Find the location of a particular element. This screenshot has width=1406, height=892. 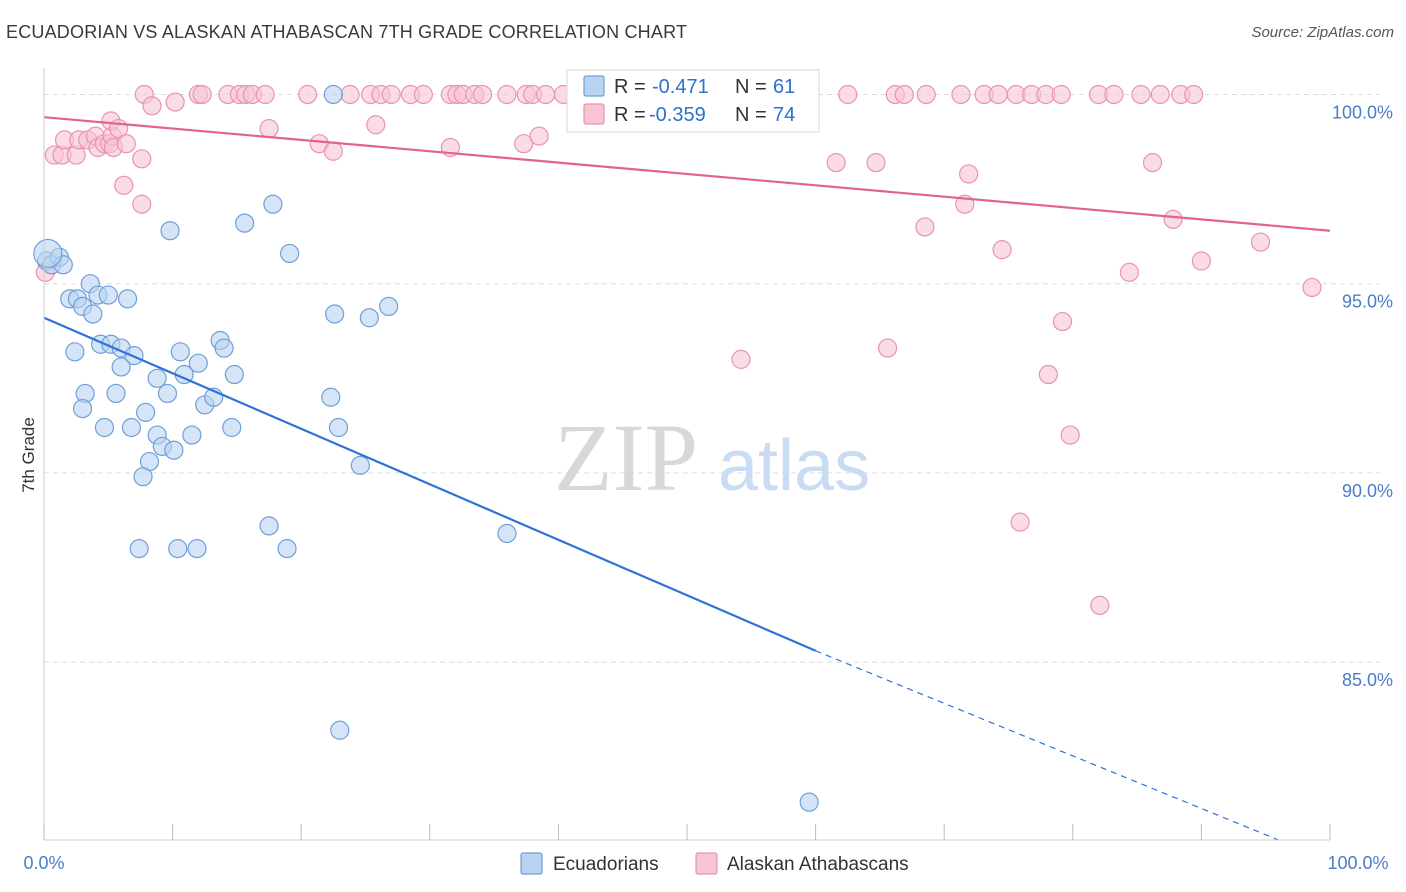

stats-r-label-ecuadorians: R = is located at coordinates (630, 87).